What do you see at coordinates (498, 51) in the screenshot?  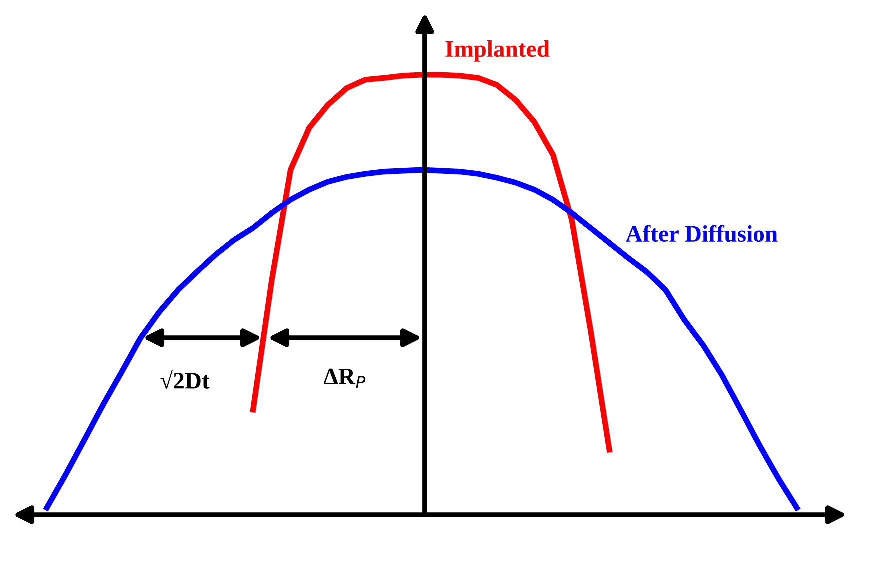 I see `series-label: Implanted` at bounding box center [498, 51].